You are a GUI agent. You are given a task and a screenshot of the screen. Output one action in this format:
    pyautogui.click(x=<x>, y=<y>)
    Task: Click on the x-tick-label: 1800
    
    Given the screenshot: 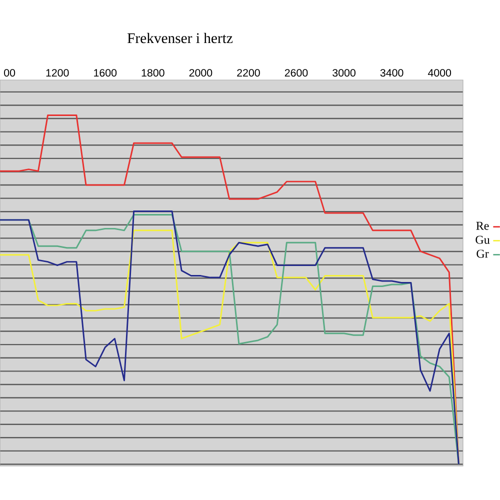 What is the action you would take?
    pyautogui.click(x=153, y=73)
    